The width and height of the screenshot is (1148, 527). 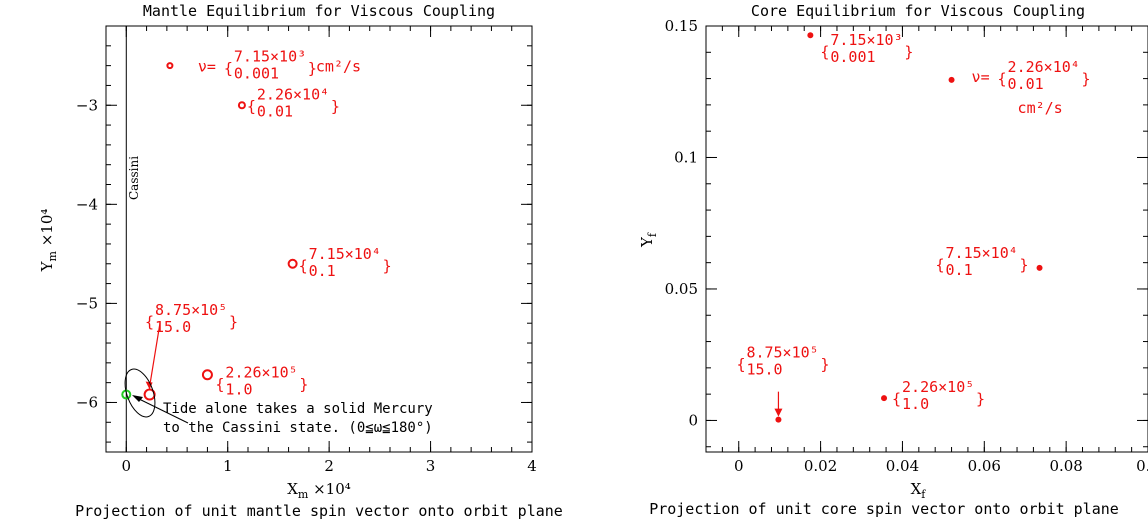 What do you see at coordinates (431, 466) in the screenshot?
I see `mantle-x-tick-label: 3` at bounding box center [431, 466].